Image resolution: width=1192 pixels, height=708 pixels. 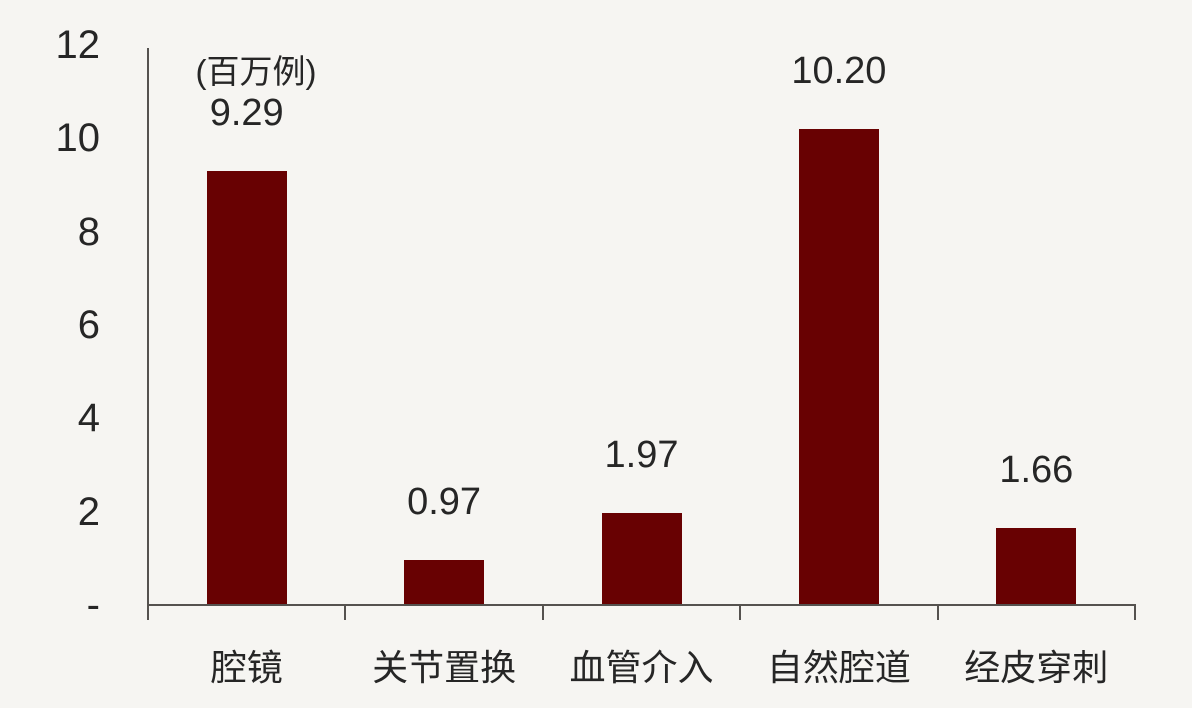 What do you see at coordinates (78, 45) in the screenshot?
I see `y-axis-tick-label: 12` at bounding box center [78, 45].